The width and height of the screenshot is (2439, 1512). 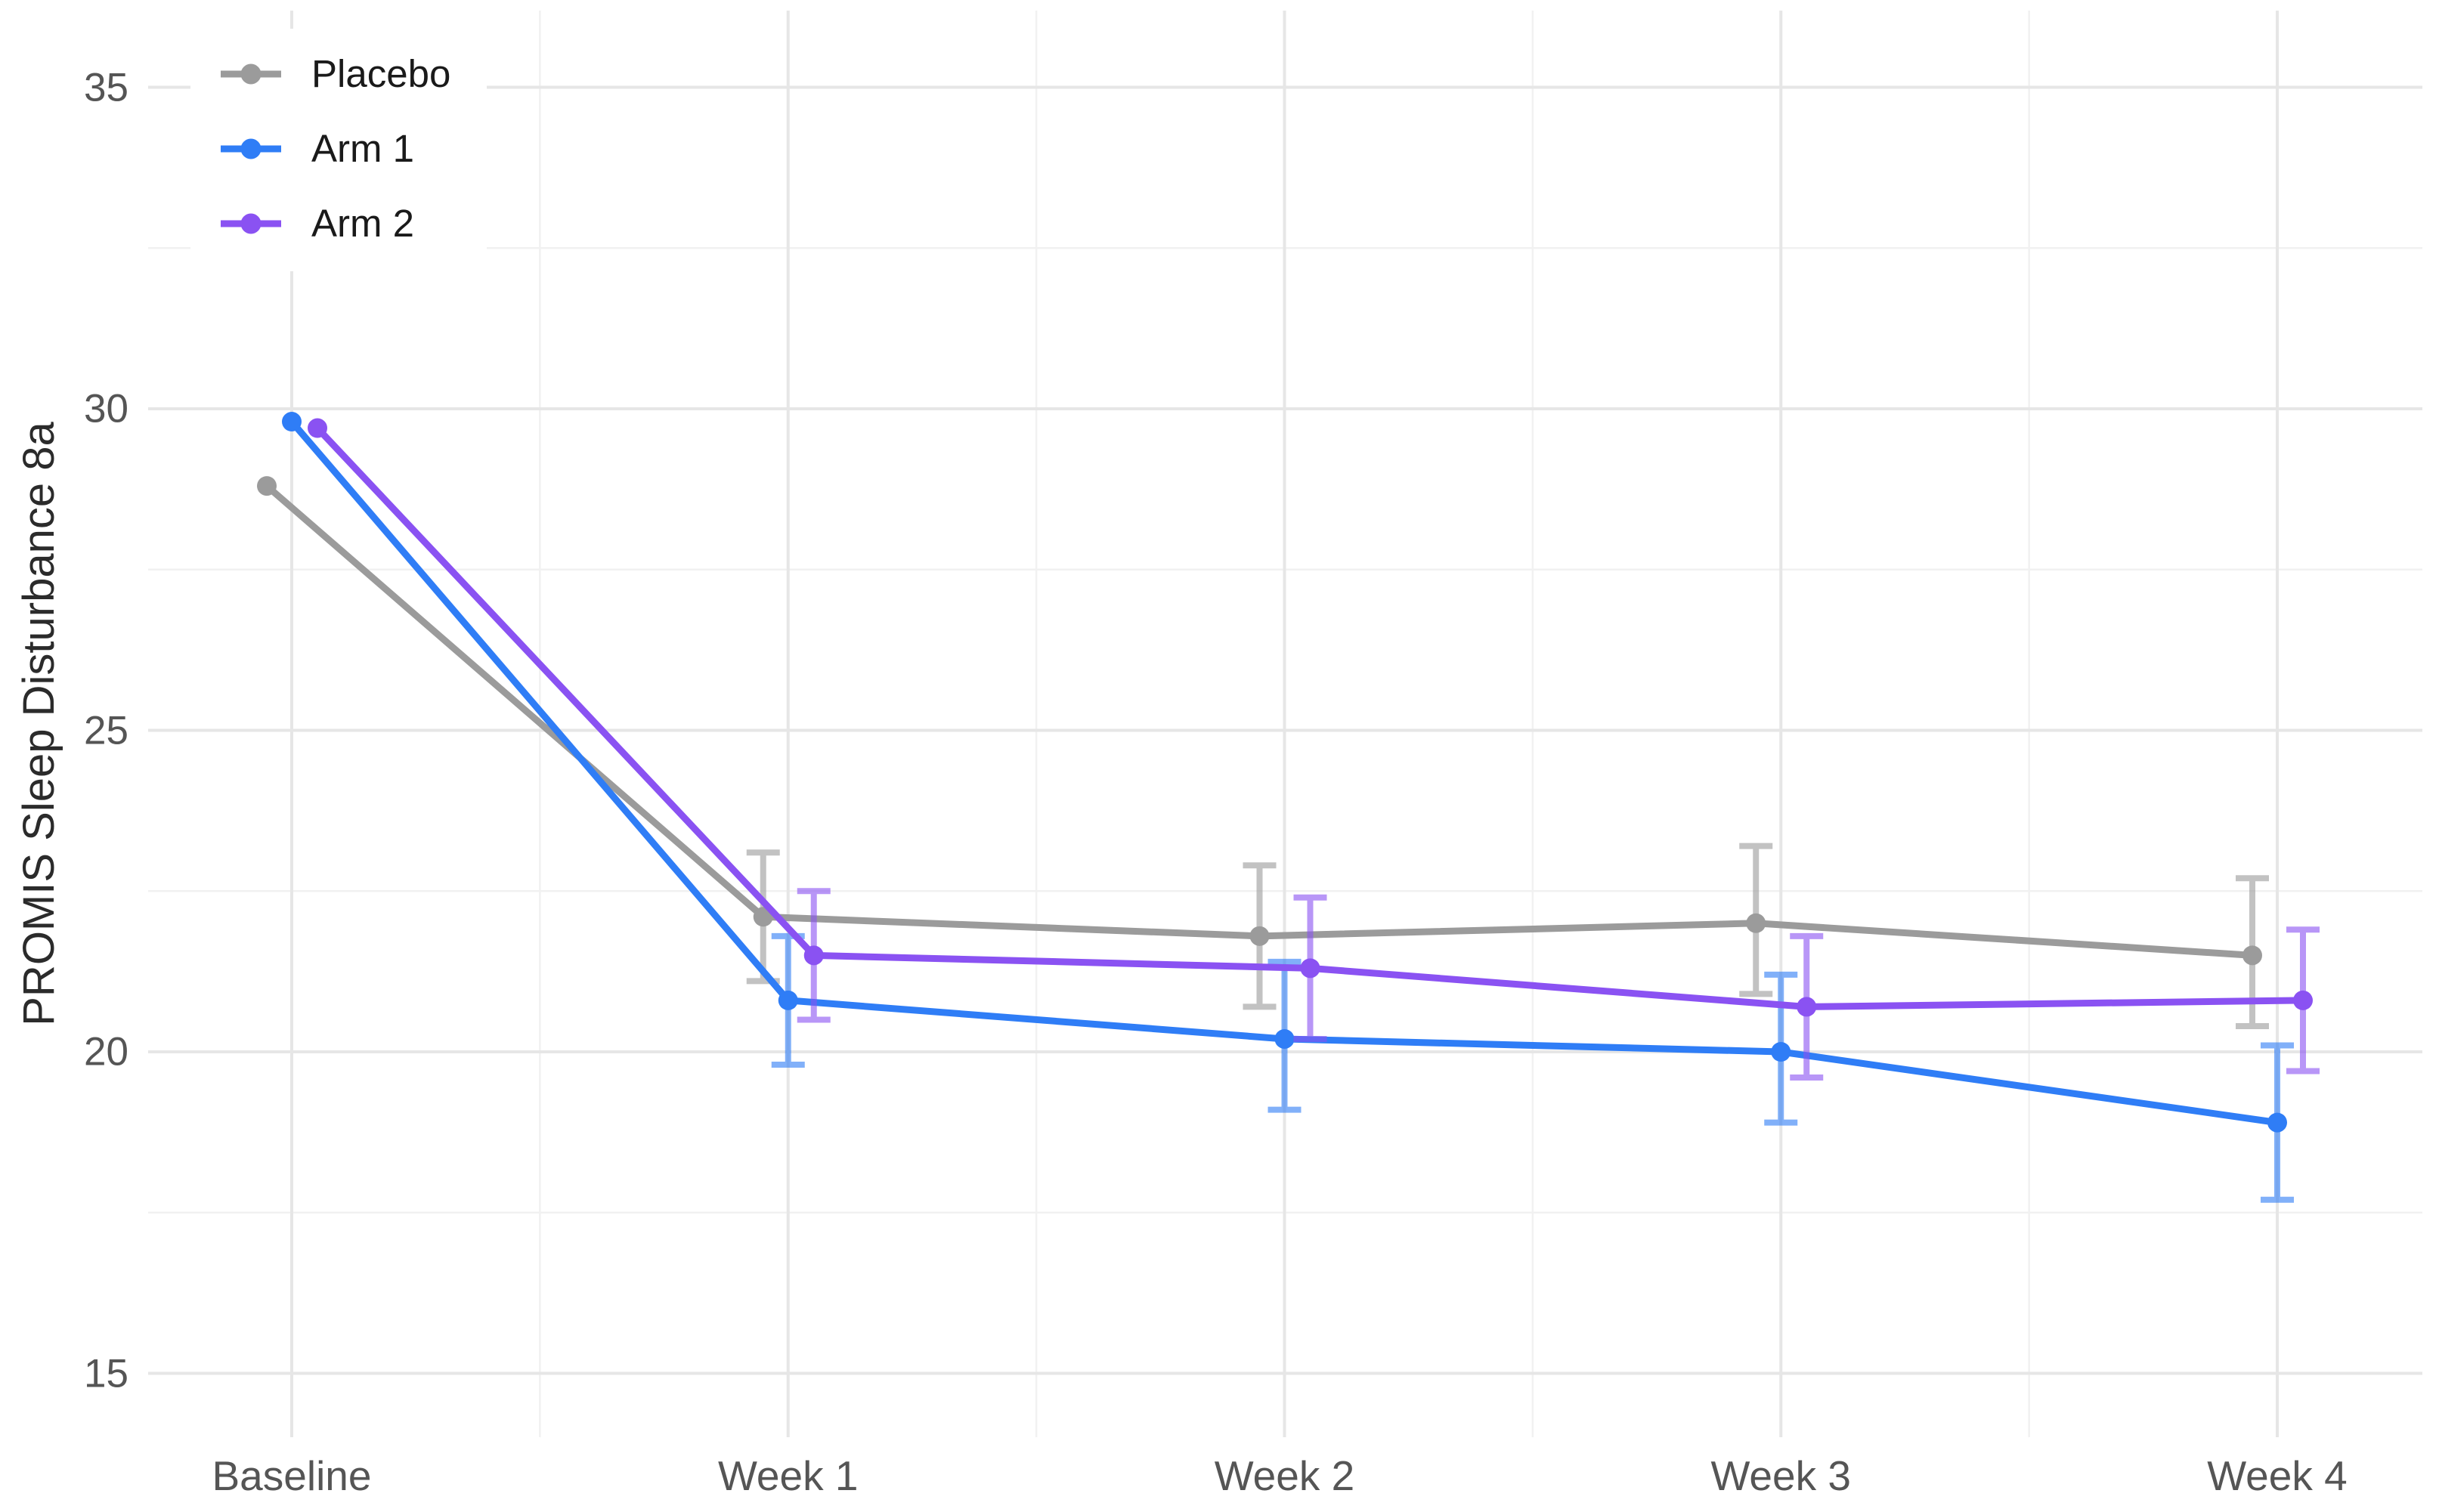 I want to click on legend-item-placebo: Placebo, so click(x=339, y=73).